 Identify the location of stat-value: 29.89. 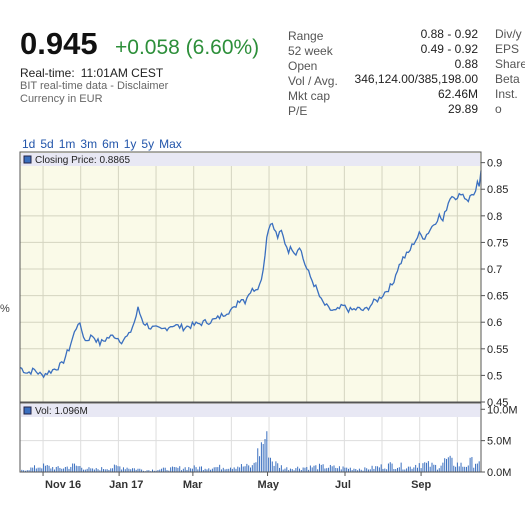
(462, 109).